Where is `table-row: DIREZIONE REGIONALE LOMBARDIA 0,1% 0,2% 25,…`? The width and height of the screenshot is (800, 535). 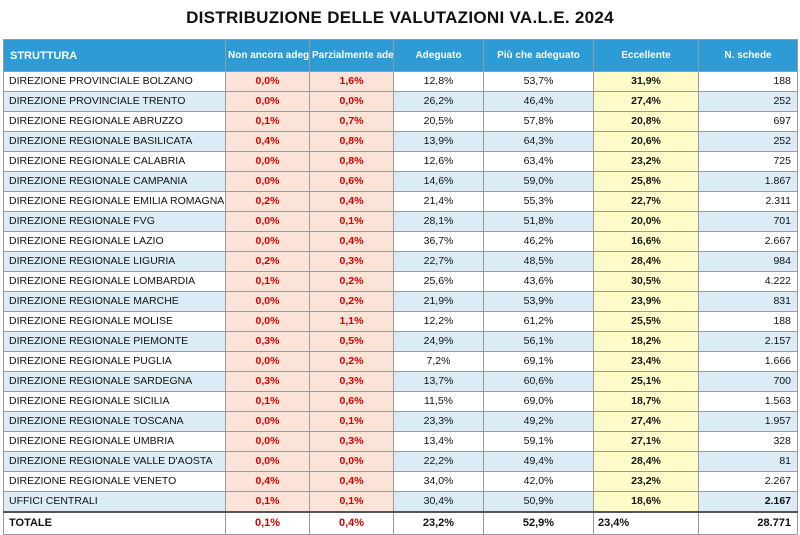 table-row: DIREZIONE REGIONALE LOMBARDIA 0,1% 0,2% 25,… is located at coordinates (400, 281).